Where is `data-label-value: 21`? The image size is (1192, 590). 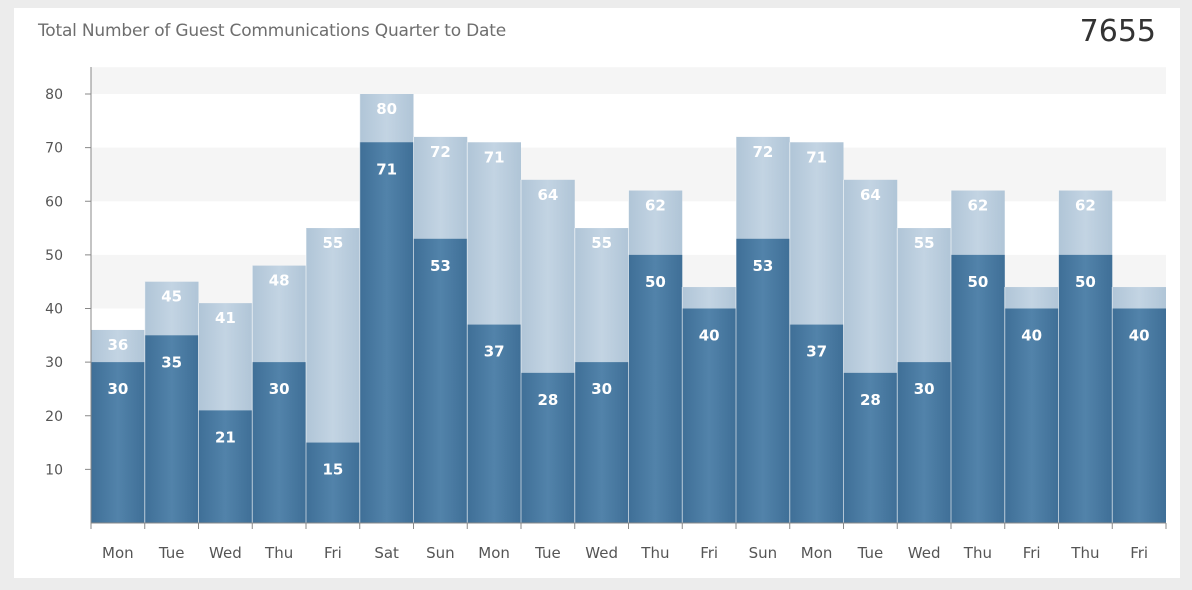 data-label-value: 21 is located at coordinates (225, 437).